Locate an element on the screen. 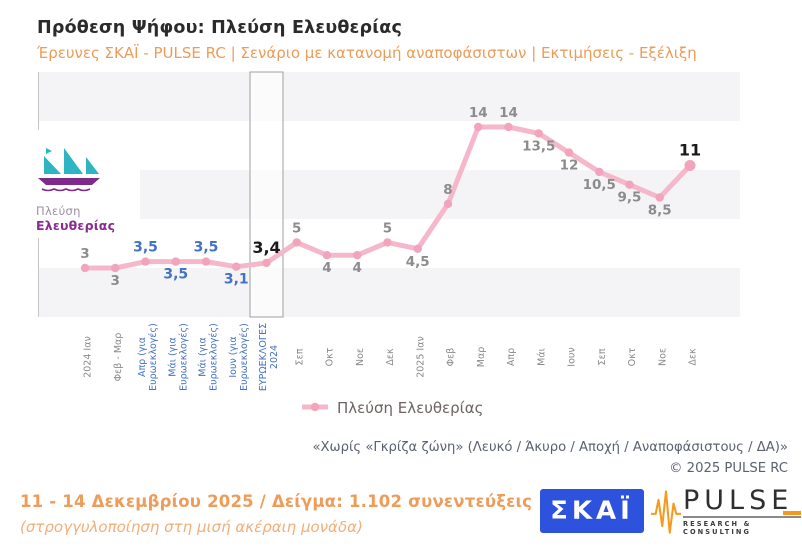 This screenshot has height=557, width=802. data-label: 9,5 is located at coordinates (630, 198).